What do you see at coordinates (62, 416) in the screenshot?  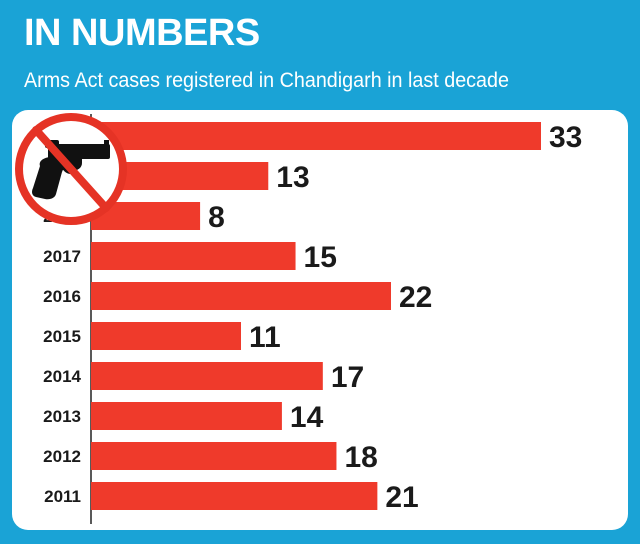 I see `category-label: 2013` at bounding box center [62, 416].